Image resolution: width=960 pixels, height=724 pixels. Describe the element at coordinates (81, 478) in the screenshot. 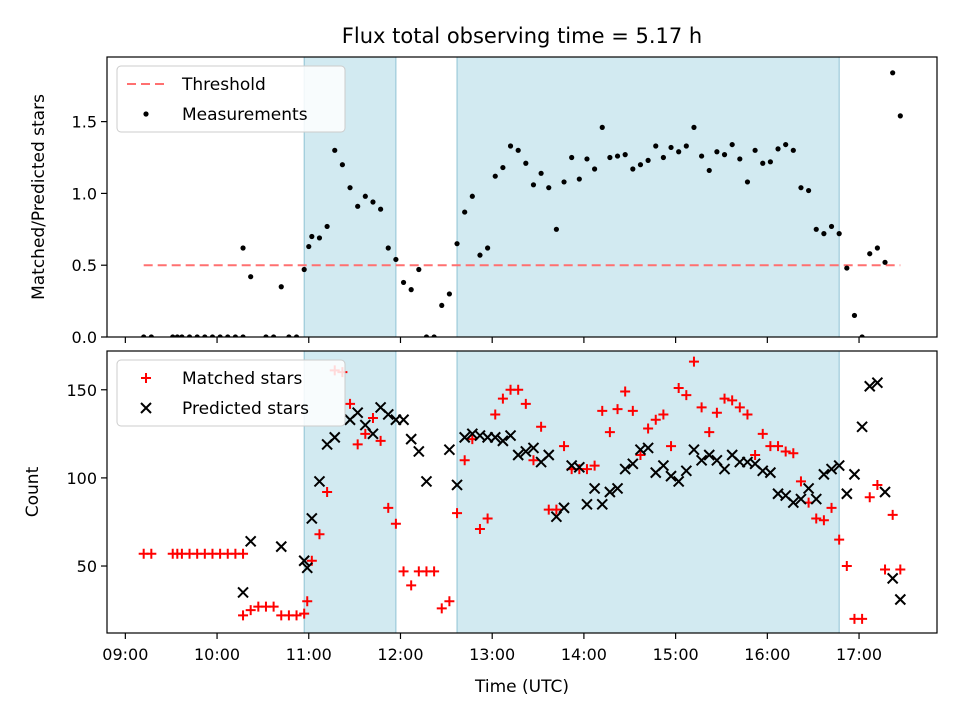

I see `y-tick-label: 100` at that location.